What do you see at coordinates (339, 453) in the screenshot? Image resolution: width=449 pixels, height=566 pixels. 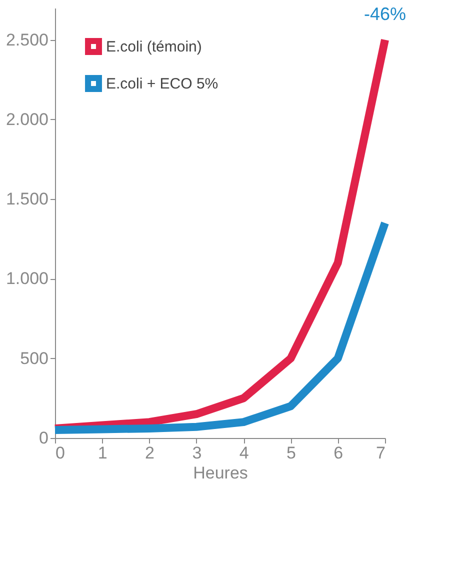 I see `x-tick-label: 6` at bounding box center [339, 453].